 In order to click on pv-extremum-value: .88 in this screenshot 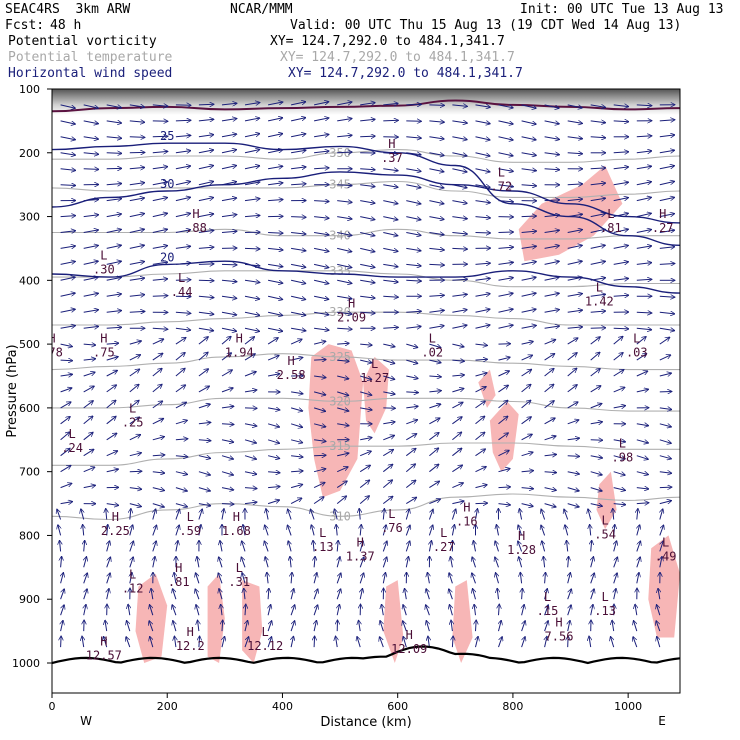, I will do `click(196, 228)`.